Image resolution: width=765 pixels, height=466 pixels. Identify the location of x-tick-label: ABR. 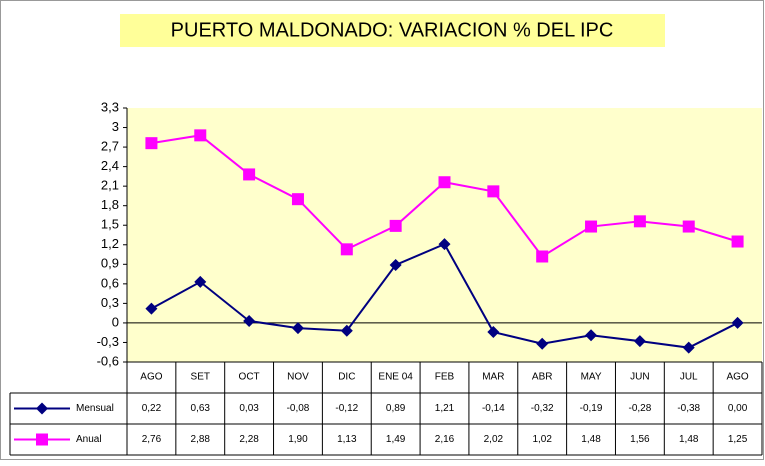
(542, 377).